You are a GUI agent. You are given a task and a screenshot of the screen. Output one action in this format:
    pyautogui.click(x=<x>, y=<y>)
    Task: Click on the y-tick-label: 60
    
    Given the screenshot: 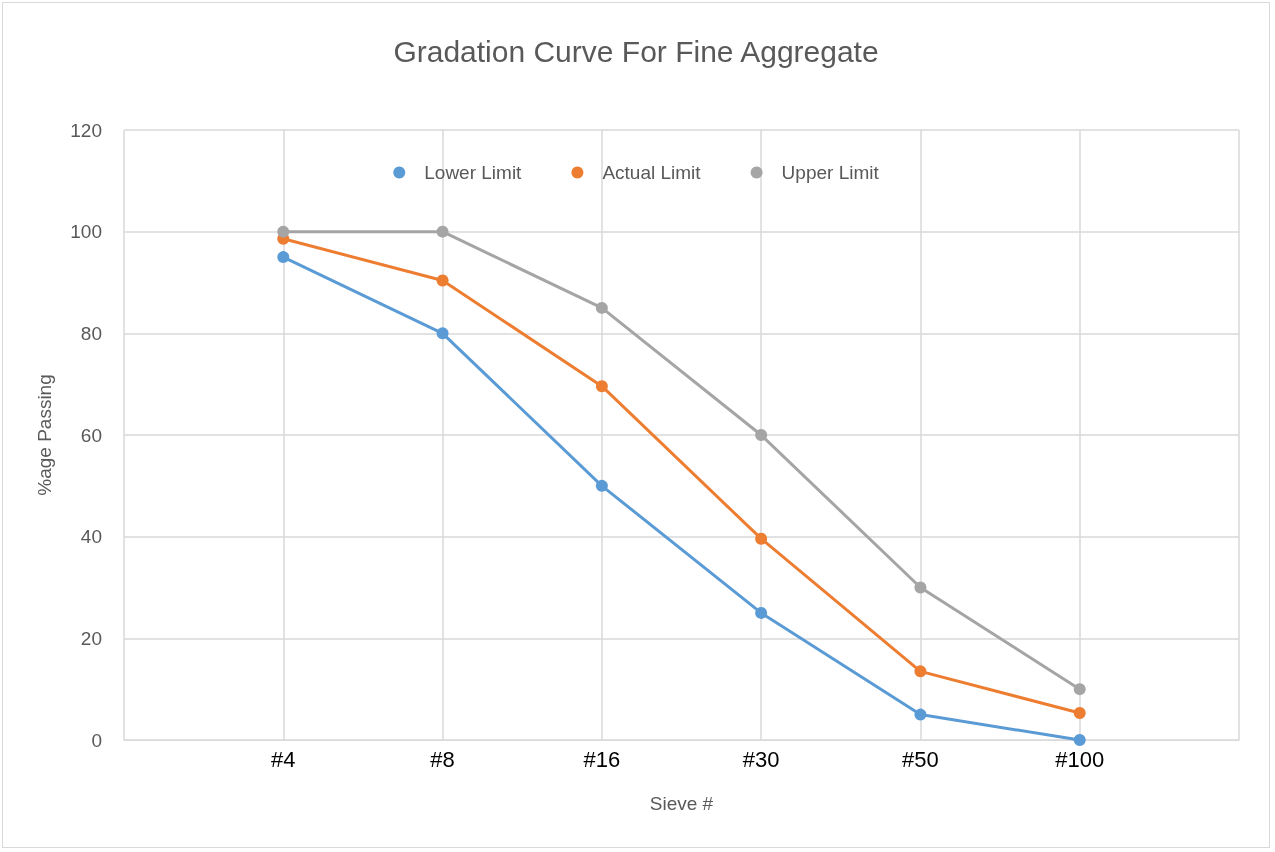 What is the action you would take?
    pyautogui.click(x=91, y=435)
    